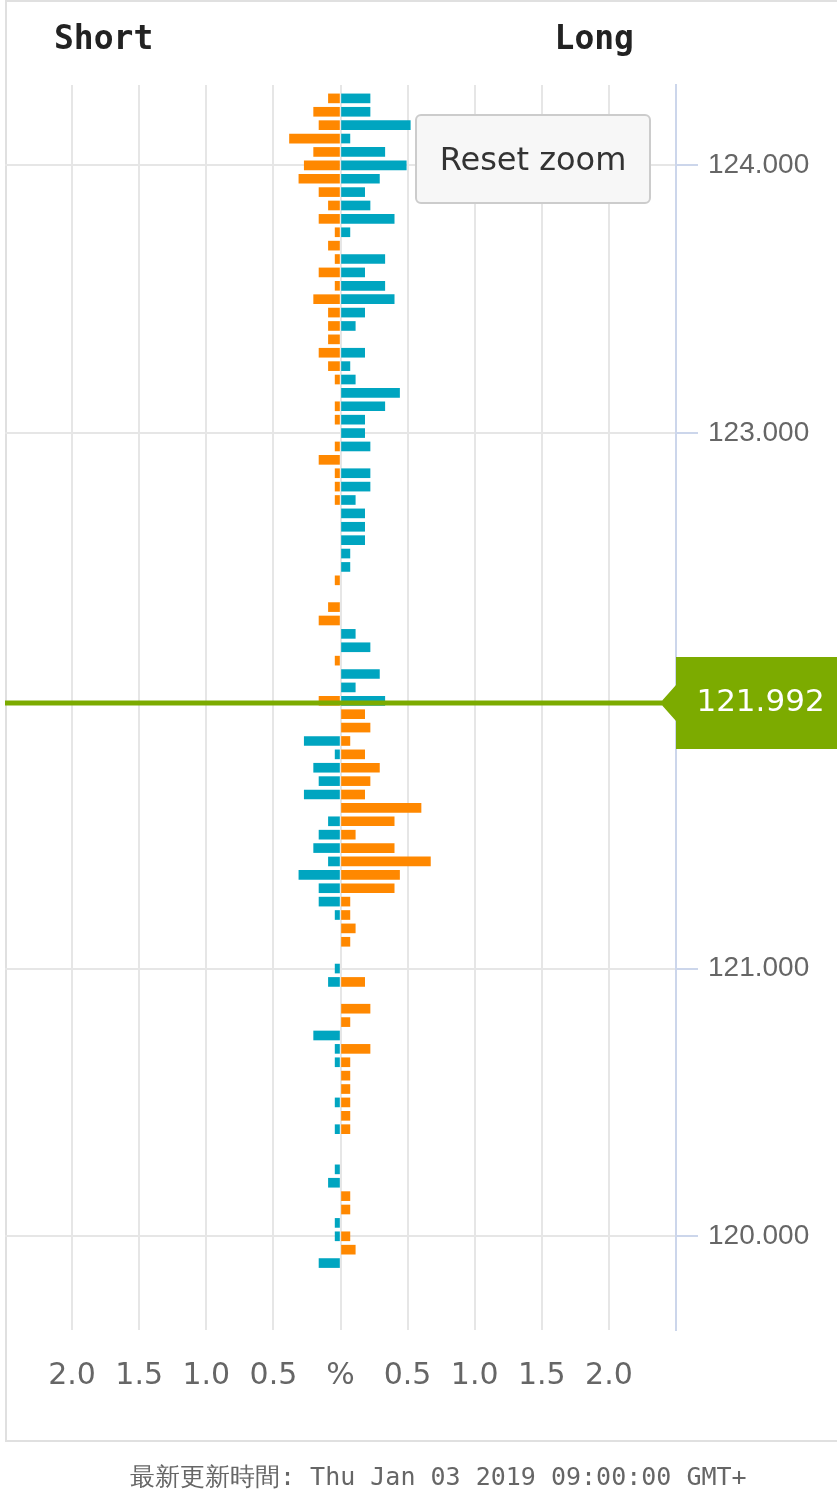 The height and width of the screenshot is (1493, 837). Describe the element at coordinates (759, 967) in the screenshot. I see `y-tick-label: 121.000` at that location.